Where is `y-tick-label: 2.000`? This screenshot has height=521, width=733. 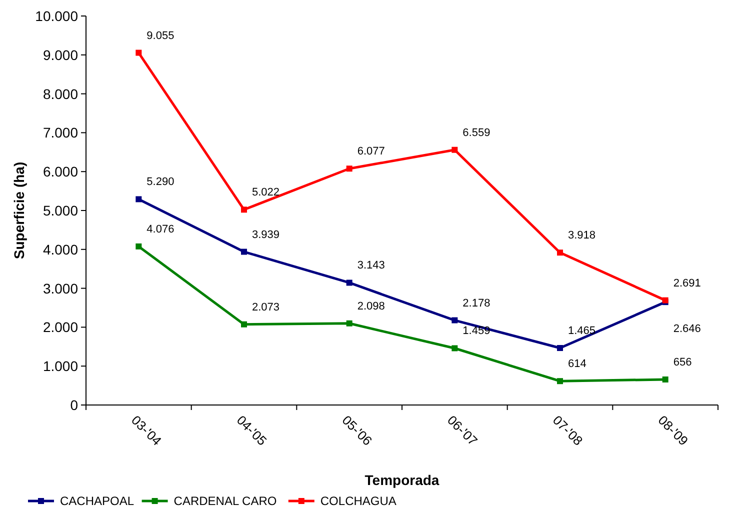
y-tick-label: 2.000 is located at coordinates (60, 327).